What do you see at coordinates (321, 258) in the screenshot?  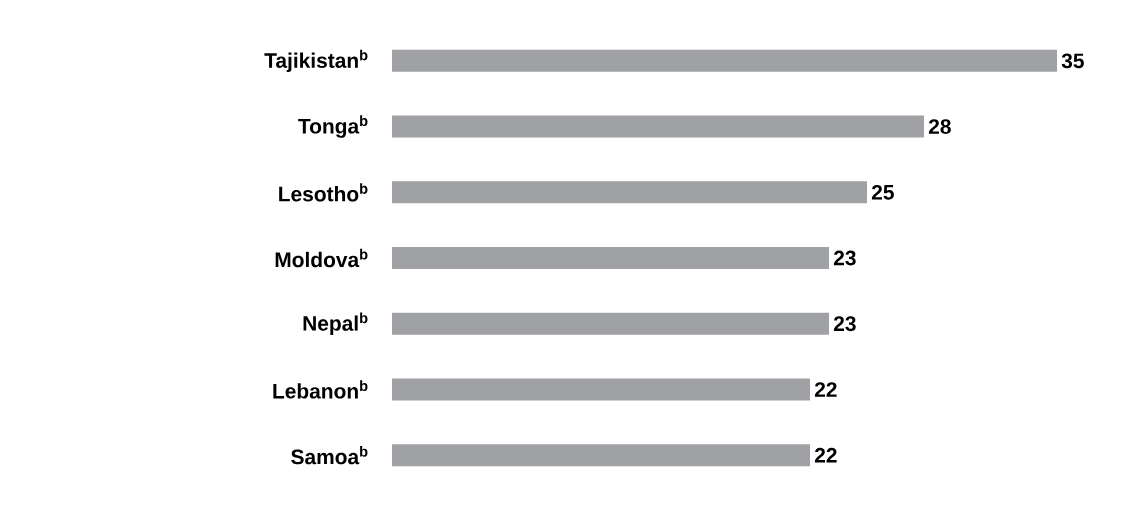 I see `y-tick-label: Moldova$^{b}$` at bounding box center [321, 258].